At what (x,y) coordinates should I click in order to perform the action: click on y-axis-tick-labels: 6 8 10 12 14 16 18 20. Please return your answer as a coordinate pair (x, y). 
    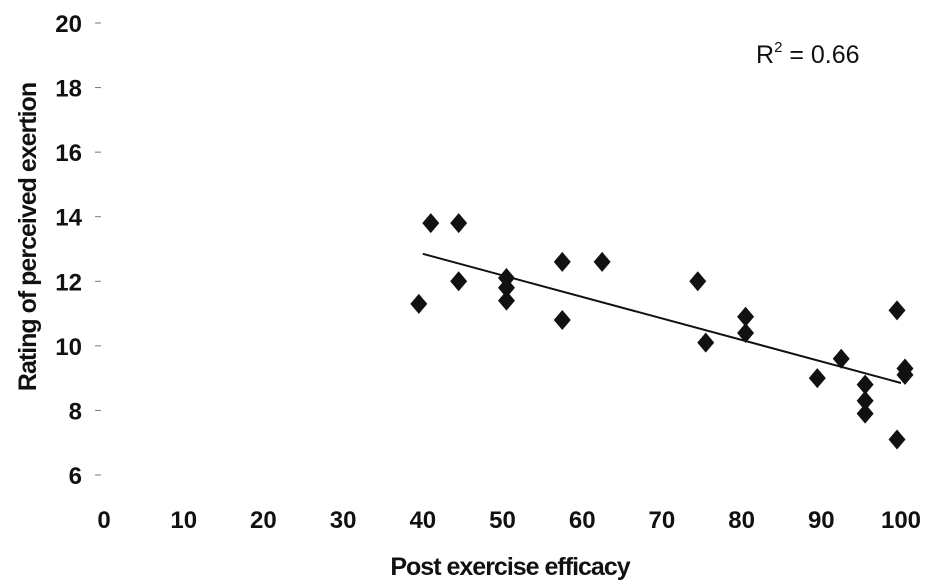
    Looking at the image, I should click on (78, 250).